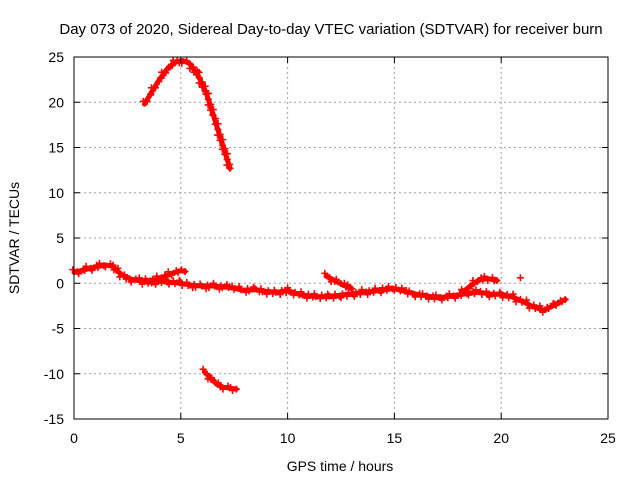 This screenshot has width=640, height=480. What do you see at coordinates (54, 419) in the screenshot?
I see `y-tick-label: -15` at bounding box center [54, 419].